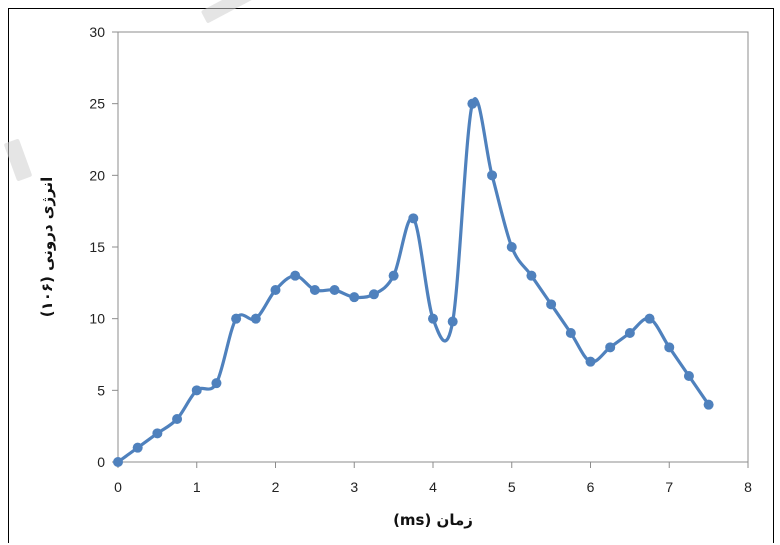 The width and height of the screenshot is (780, 545). What do you see at coordinates (118, 487) in the screenshot?
I see `x-tick-label: 0` at bounding box center [118, 487].